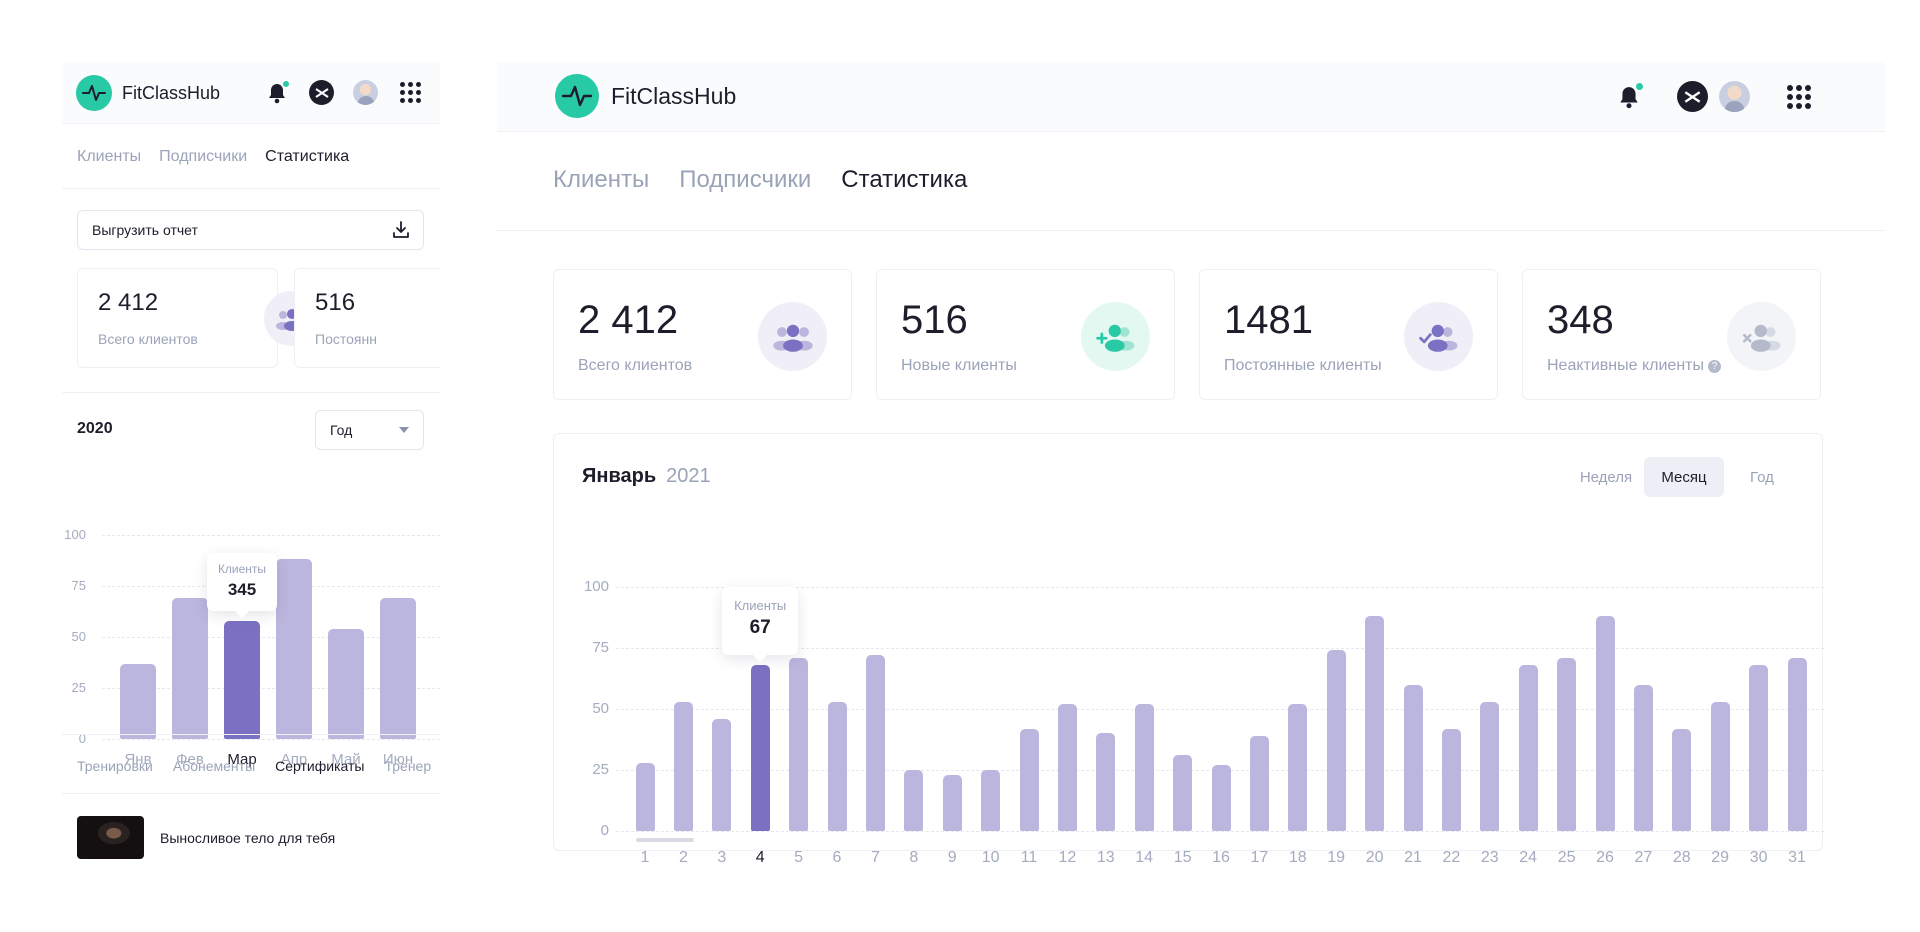 This screenshot has height=932, width=1920. I want to click on x-tick-label: 5, so click(799, 857).